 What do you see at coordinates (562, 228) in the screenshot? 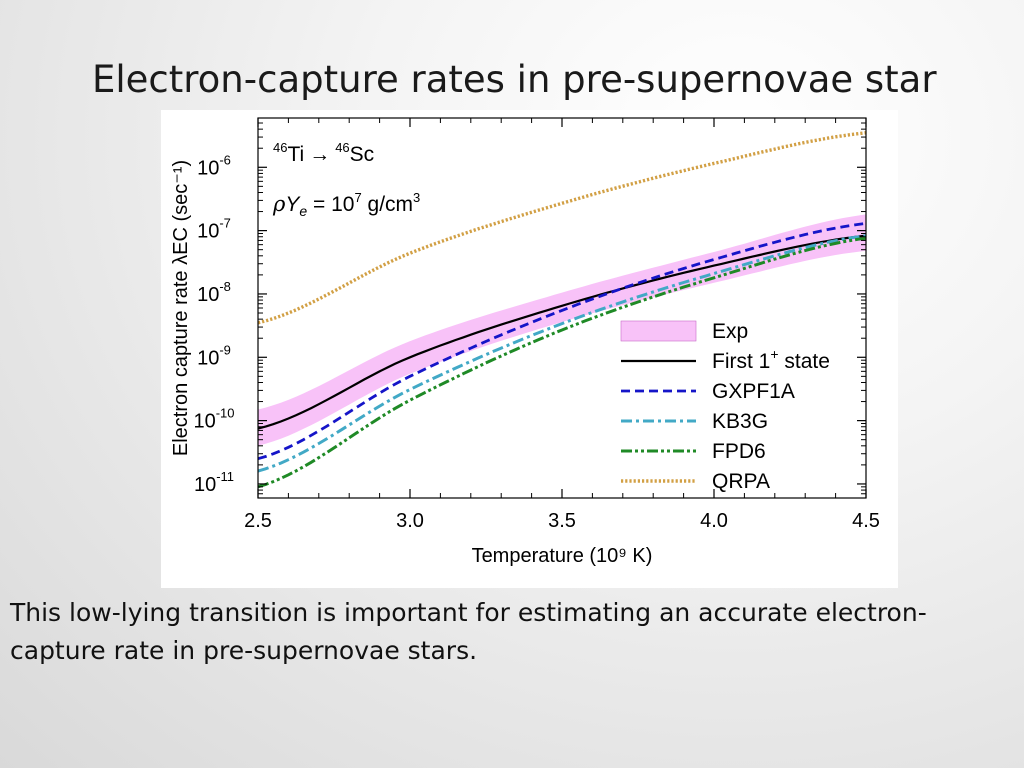
I see `series-line-qrpa` at bounding box center [562, 228].